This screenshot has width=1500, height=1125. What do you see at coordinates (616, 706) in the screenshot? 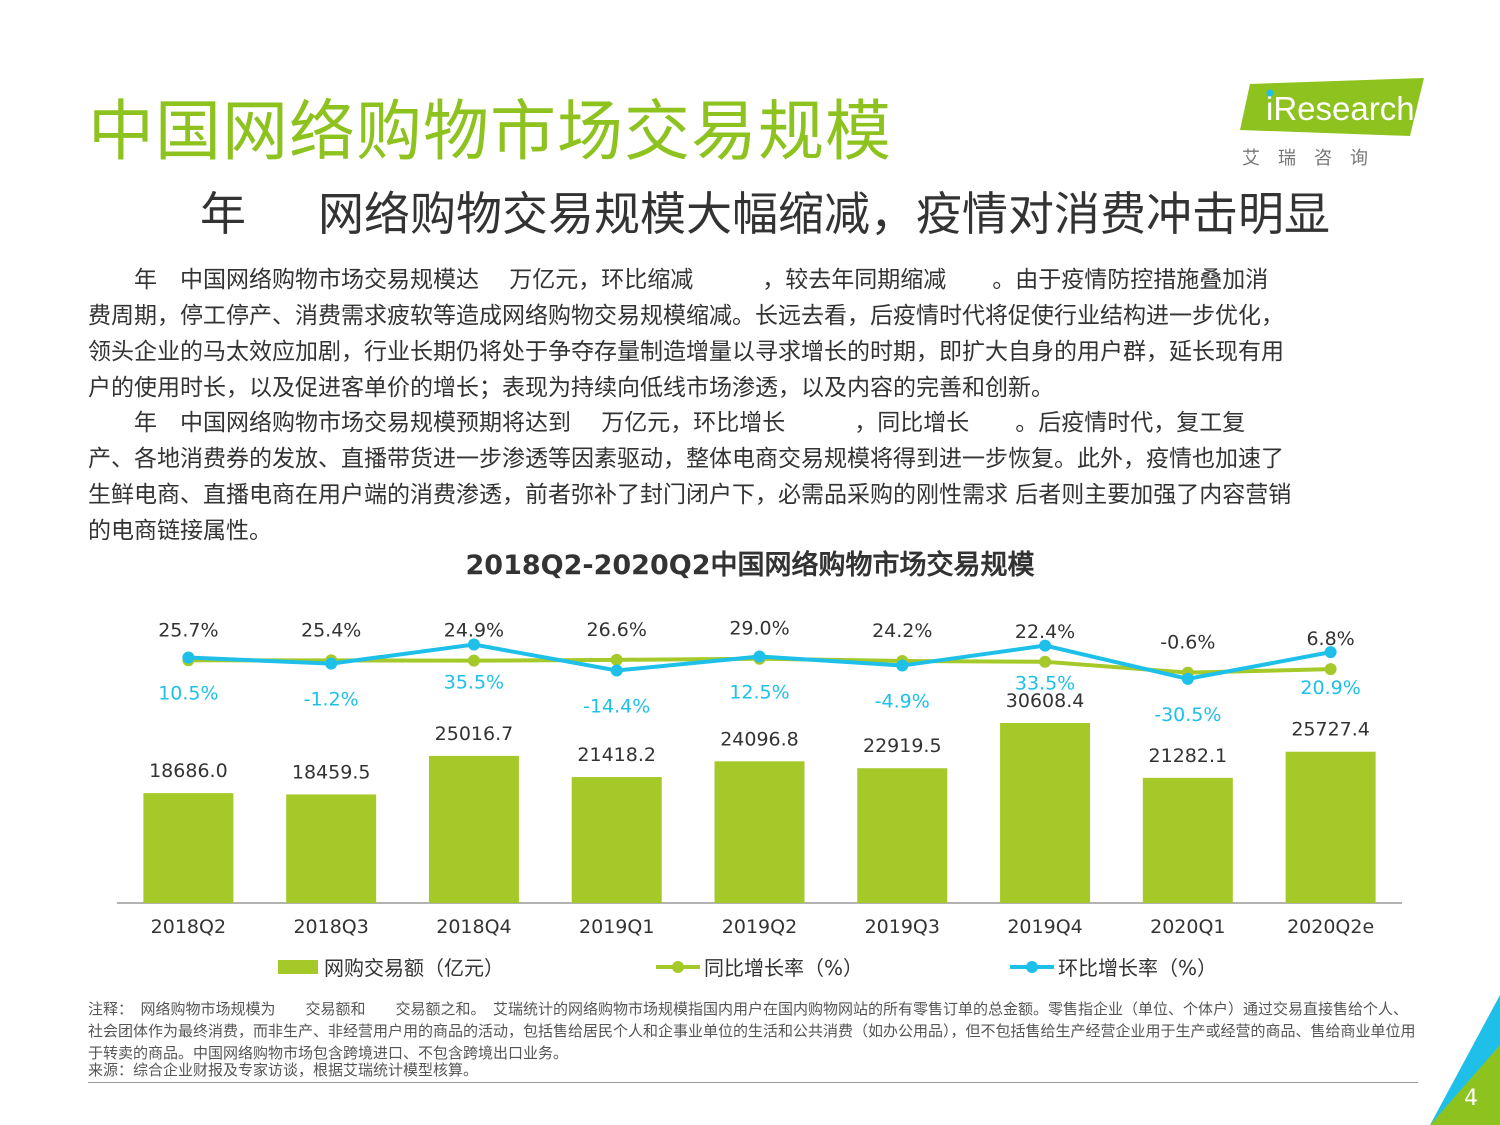
I see `qoq-label: -14.4%` at bounding box center [616, 706].